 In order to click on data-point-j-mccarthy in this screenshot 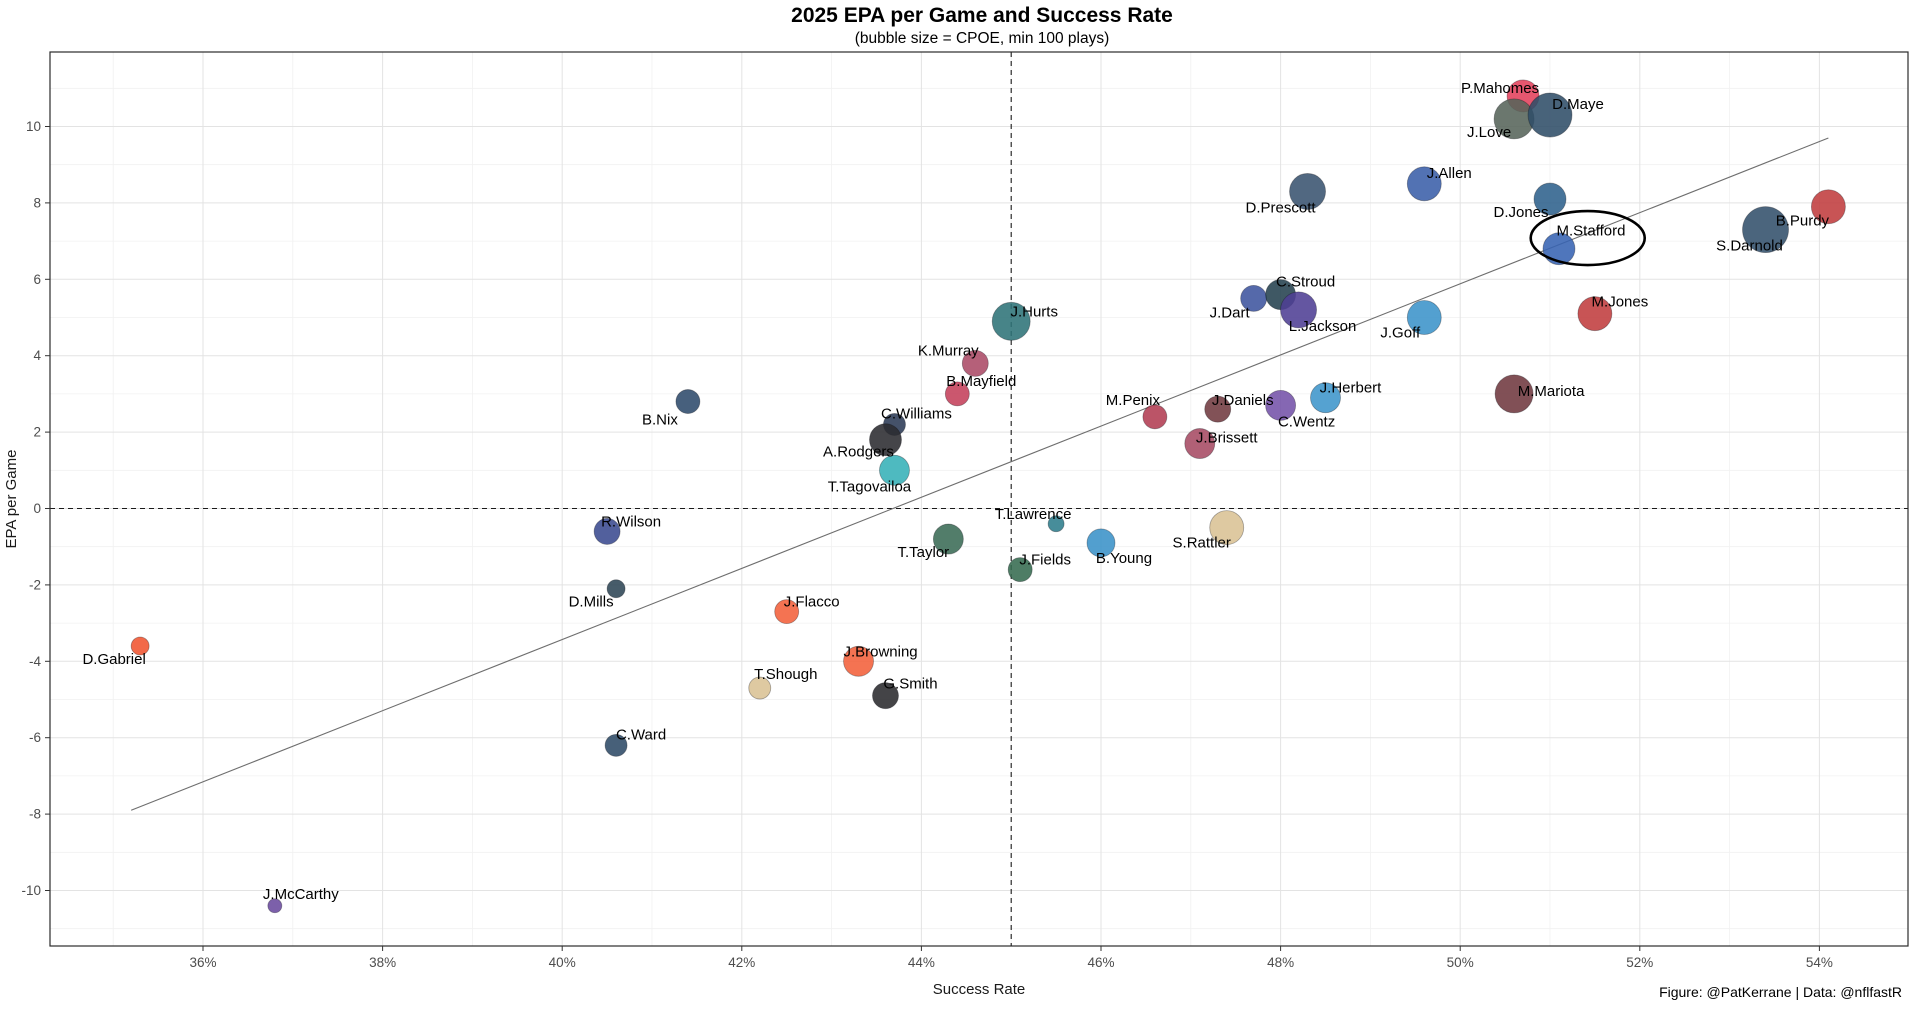, I will do `click(275, 906)`.